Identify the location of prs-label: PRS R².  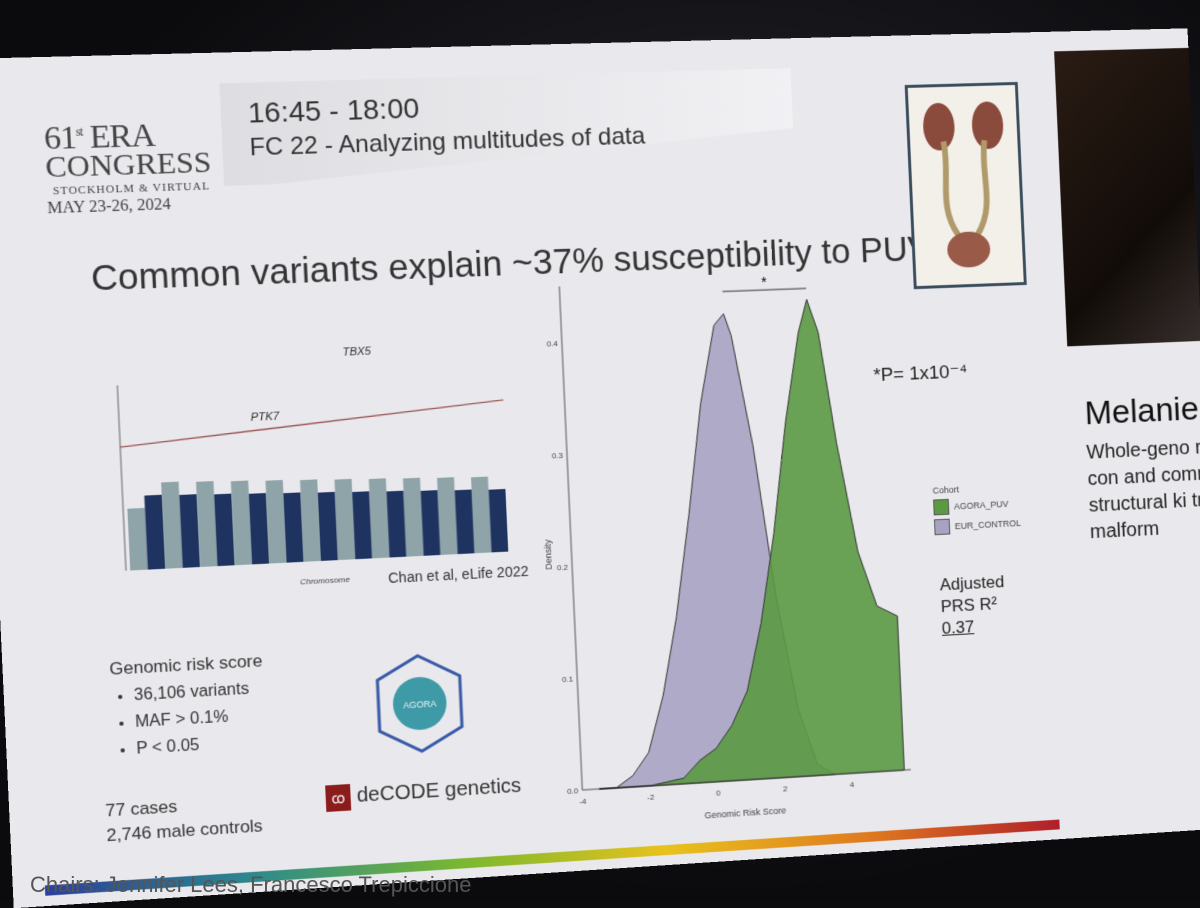
(972, 605).